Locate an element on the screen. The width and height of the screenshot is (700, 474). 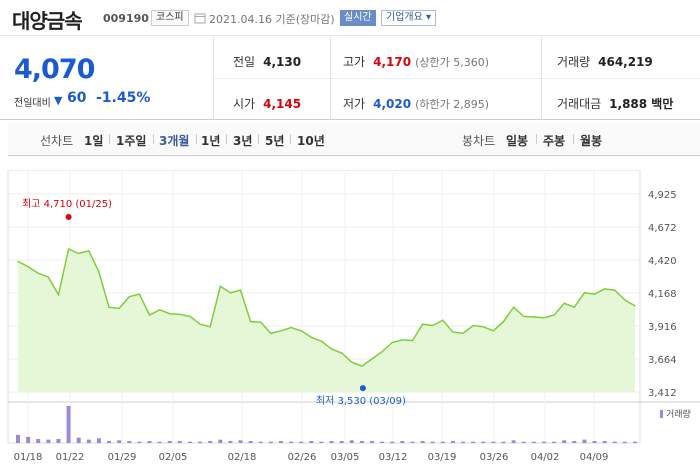
tab-period-3y: 3년 is located at coordinates (243, 141).